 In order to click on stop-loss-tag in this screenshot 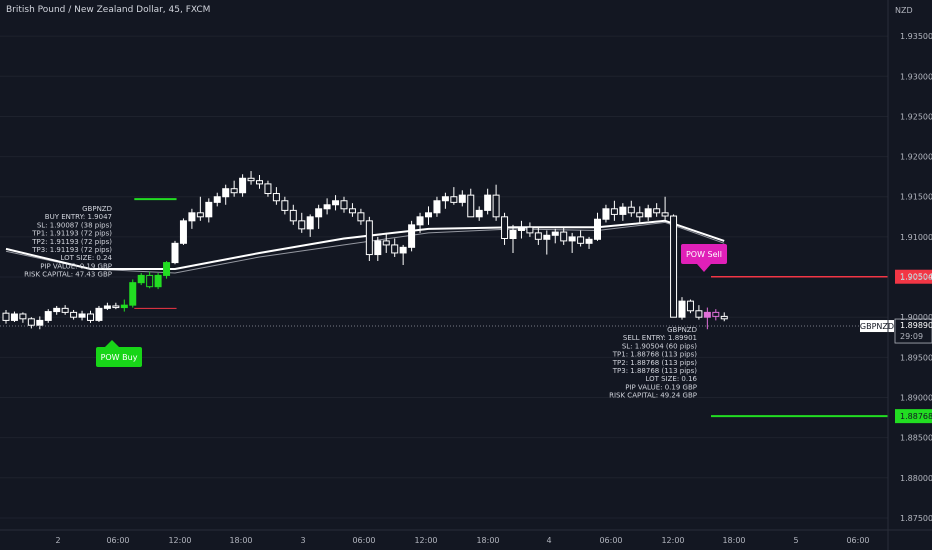, I will do `click(913, 276)`.